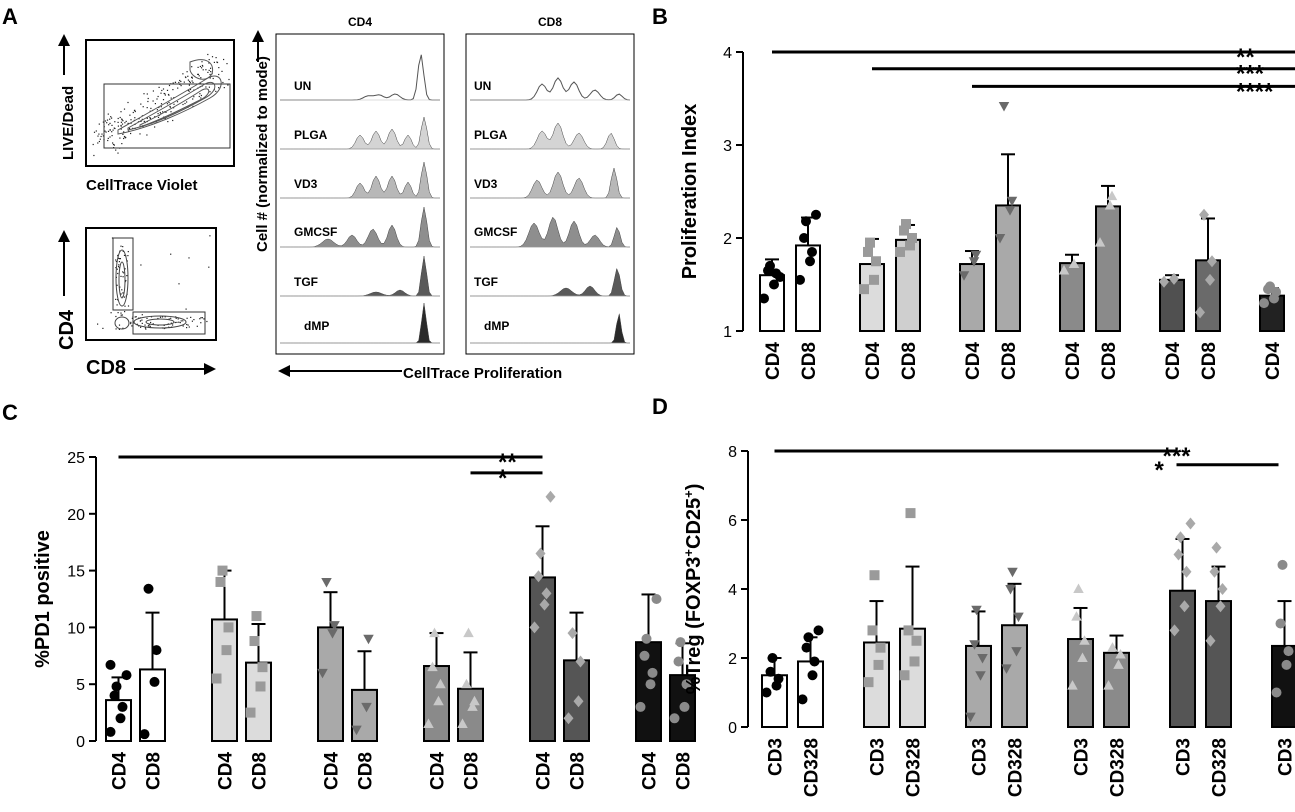 This screenshot has height=812, width=1295. What do you see at coordinates (550, 210) in the screenshot?
I see `histogram-cd8-traces` at bounding box center [550, 210].